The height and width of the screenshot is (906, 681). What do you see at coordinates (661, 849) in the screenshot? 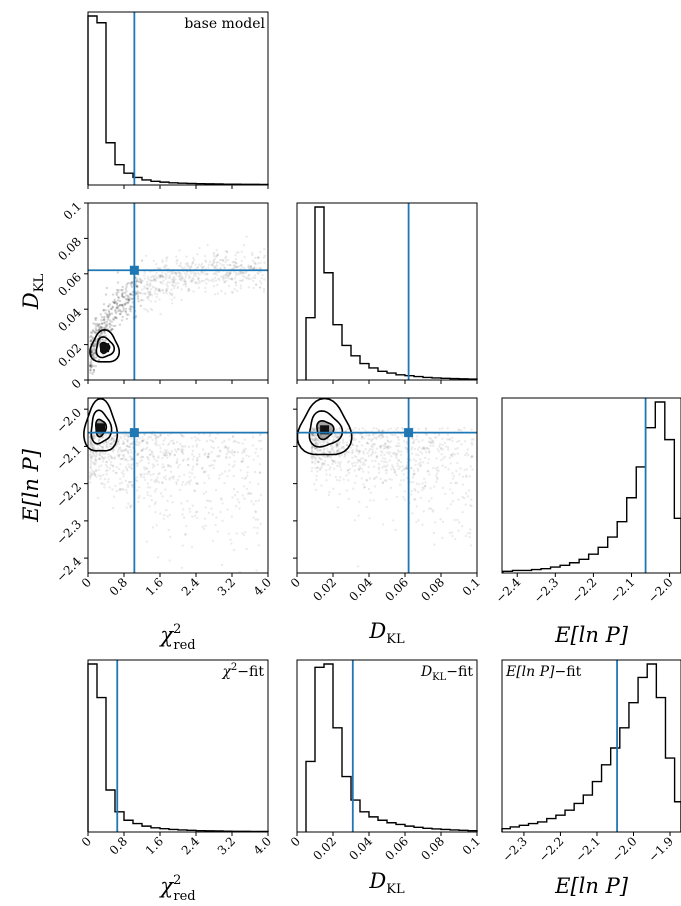
I see `fit-panel-2-xtick-label: −1.9` at bounding box center [661, 849].